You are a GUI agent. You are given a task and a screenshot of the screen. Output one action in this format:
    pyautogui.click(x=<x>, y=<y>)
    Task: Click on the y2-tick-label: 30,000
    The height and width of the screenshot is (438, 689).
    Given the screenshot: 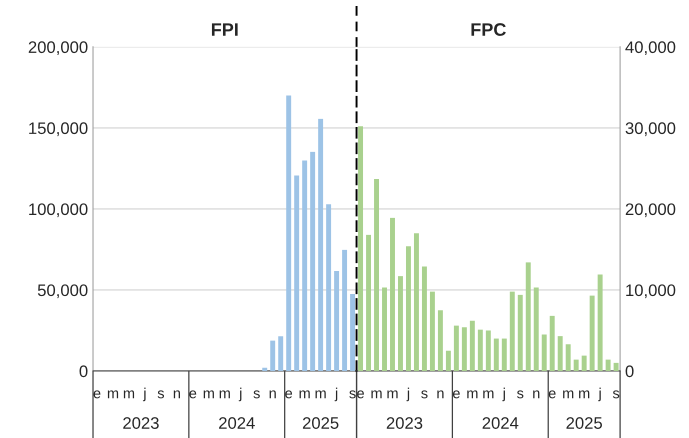 What is the action you would take?
    pyautogui.click(x=651, y=129)
    